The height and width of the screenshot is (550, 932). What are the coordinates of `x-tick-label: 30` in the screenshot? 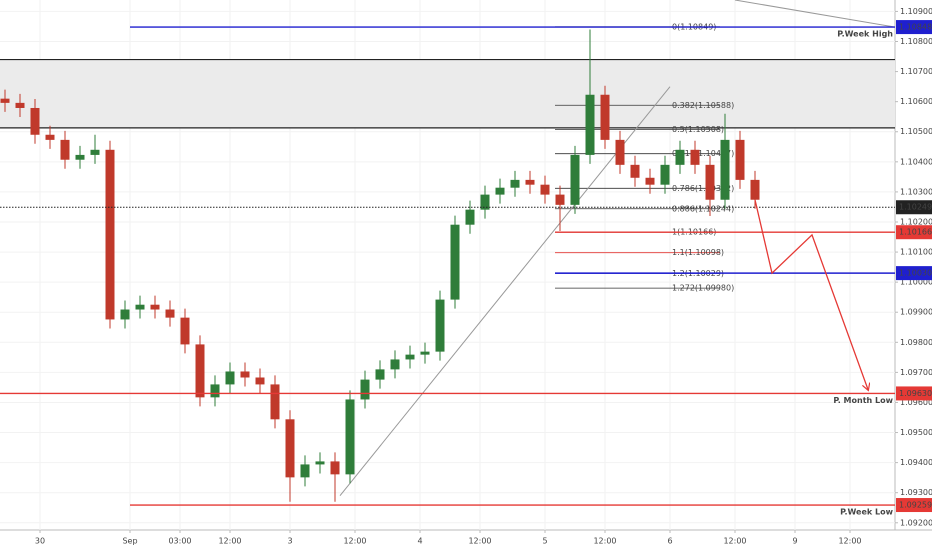 It's located at (40, 541).